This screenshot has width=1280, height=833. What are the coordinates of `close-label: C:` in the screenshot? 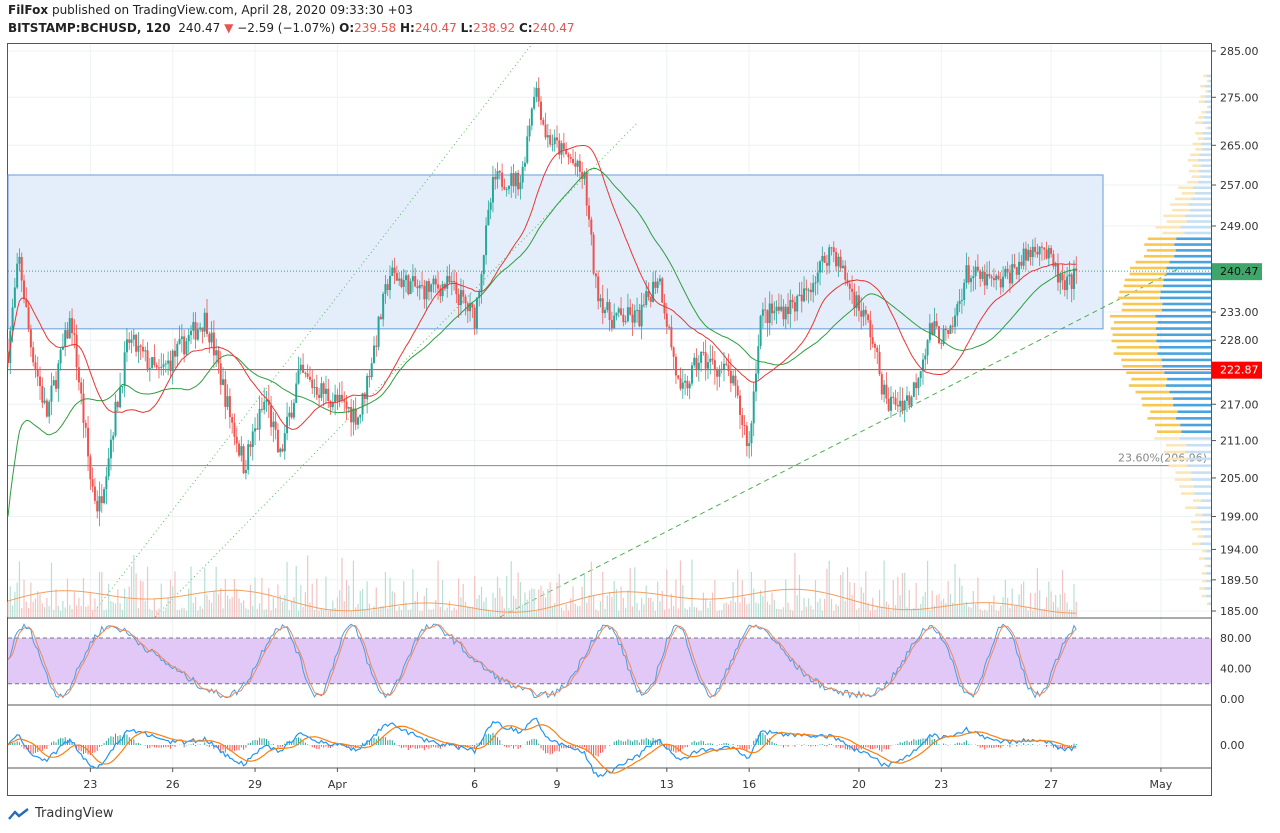 It's located at (525, 28).